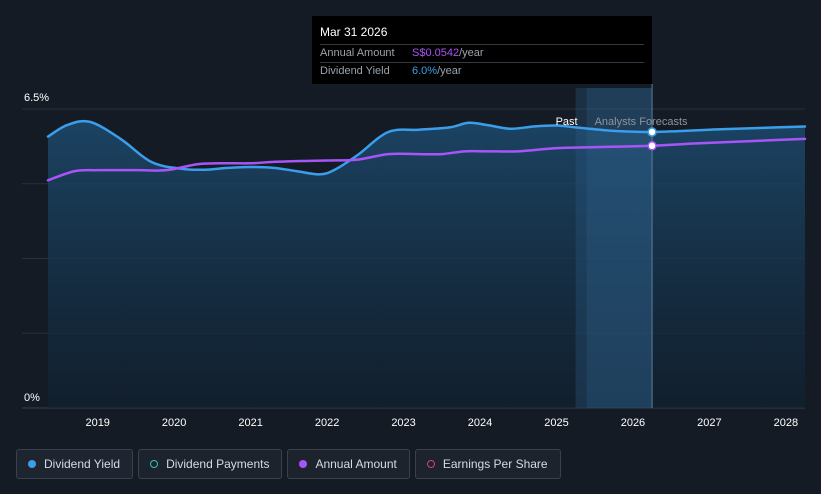 The image size is (821, 494). Describe the element at coordinates (250, 423) in the screenshot. I see `x-tick-label: 2021` at that location.